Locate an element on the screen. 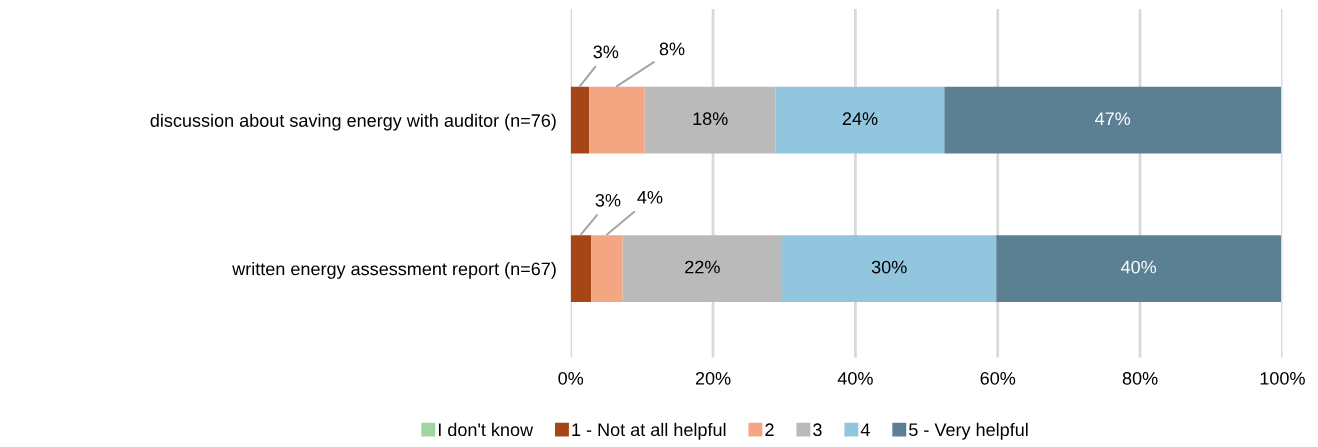 This screenshot has width=1318, height=447. legend-label: 3 is located at coordinates (817, 430).